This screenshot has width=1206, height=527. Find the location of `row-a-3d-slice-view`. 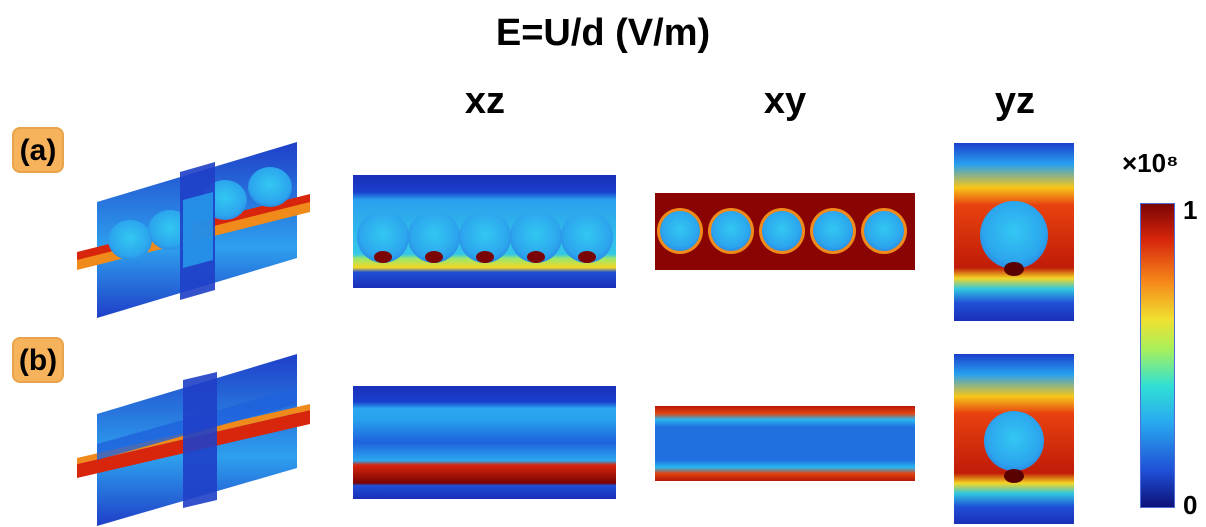

row-a-3d-slice-view is located at coordinates (193, 230).